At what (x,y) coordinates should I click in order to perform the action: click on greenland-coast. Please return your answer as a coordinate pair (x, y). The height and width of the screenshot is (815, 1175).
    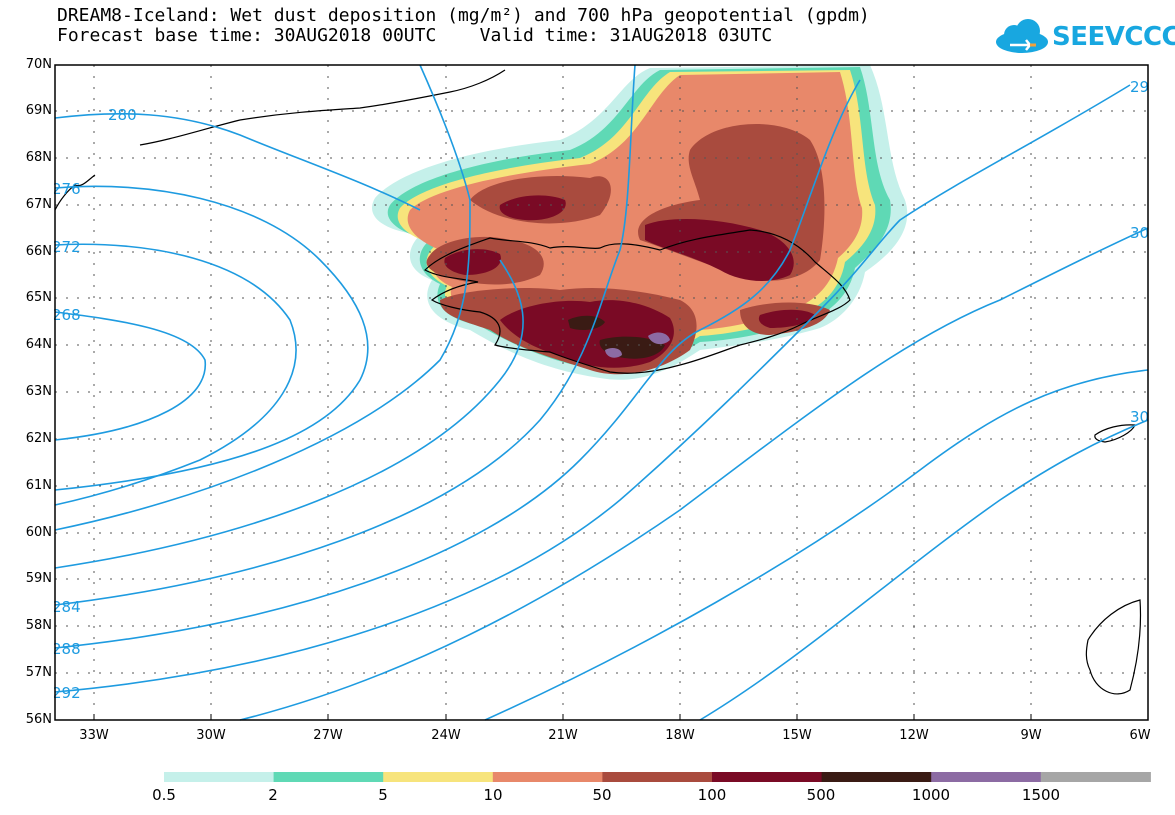
    Looking at the image, I should click on (322, 107).